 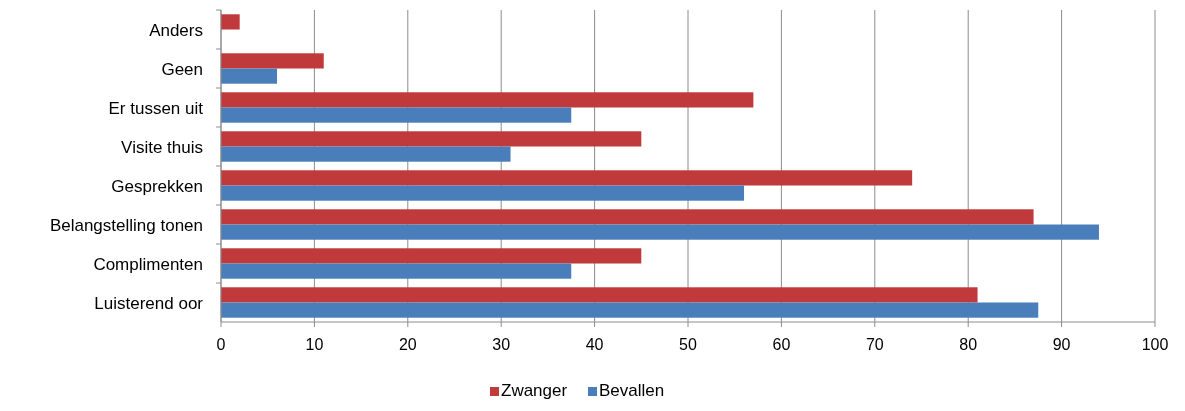 I want to click on x-tick-label: 10, so click(x=314, y=344).